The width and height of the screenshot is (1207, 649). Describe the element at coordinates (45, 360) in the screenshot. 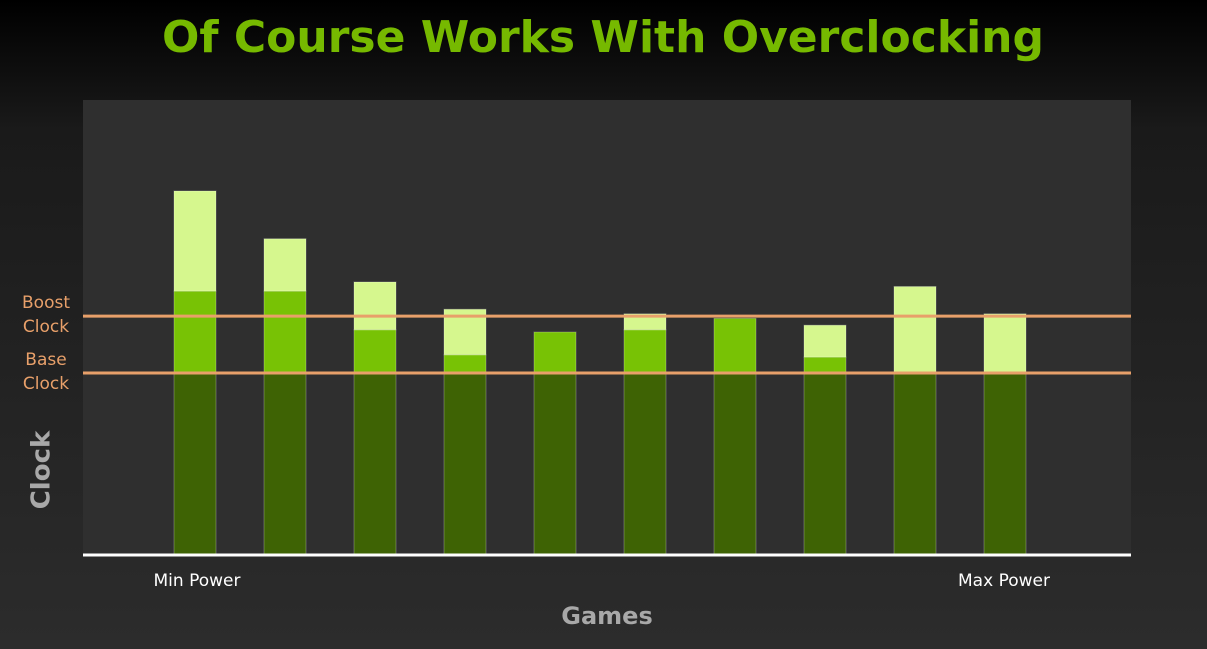

I see `reference-label: Base` at that location.